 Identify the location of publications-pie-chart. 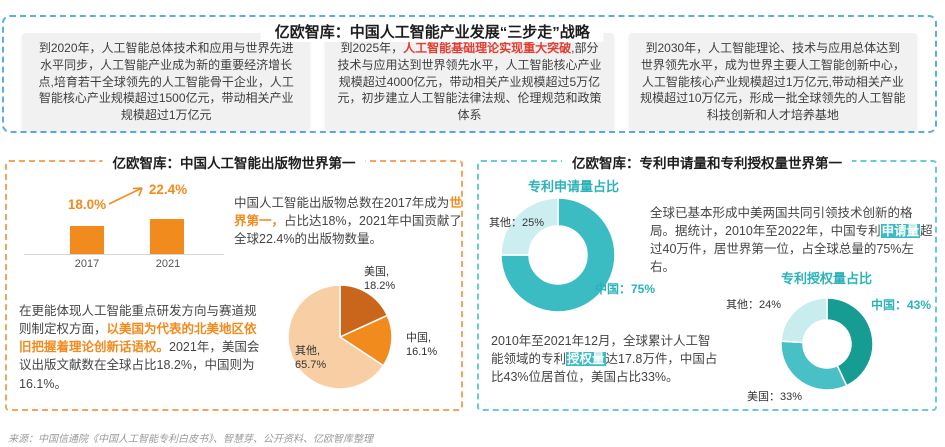
(340, 337).